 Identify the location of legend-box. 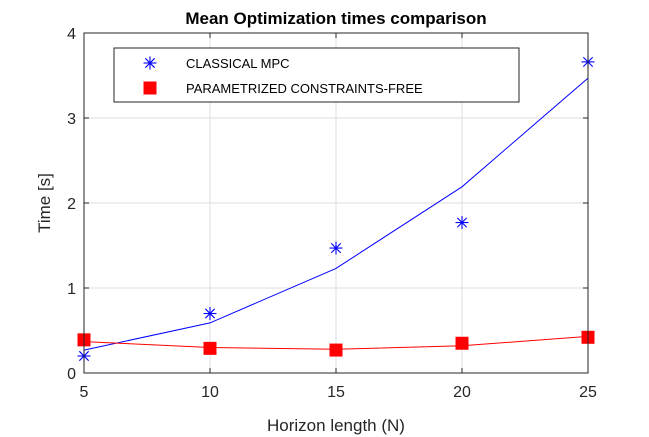
(316, 75).